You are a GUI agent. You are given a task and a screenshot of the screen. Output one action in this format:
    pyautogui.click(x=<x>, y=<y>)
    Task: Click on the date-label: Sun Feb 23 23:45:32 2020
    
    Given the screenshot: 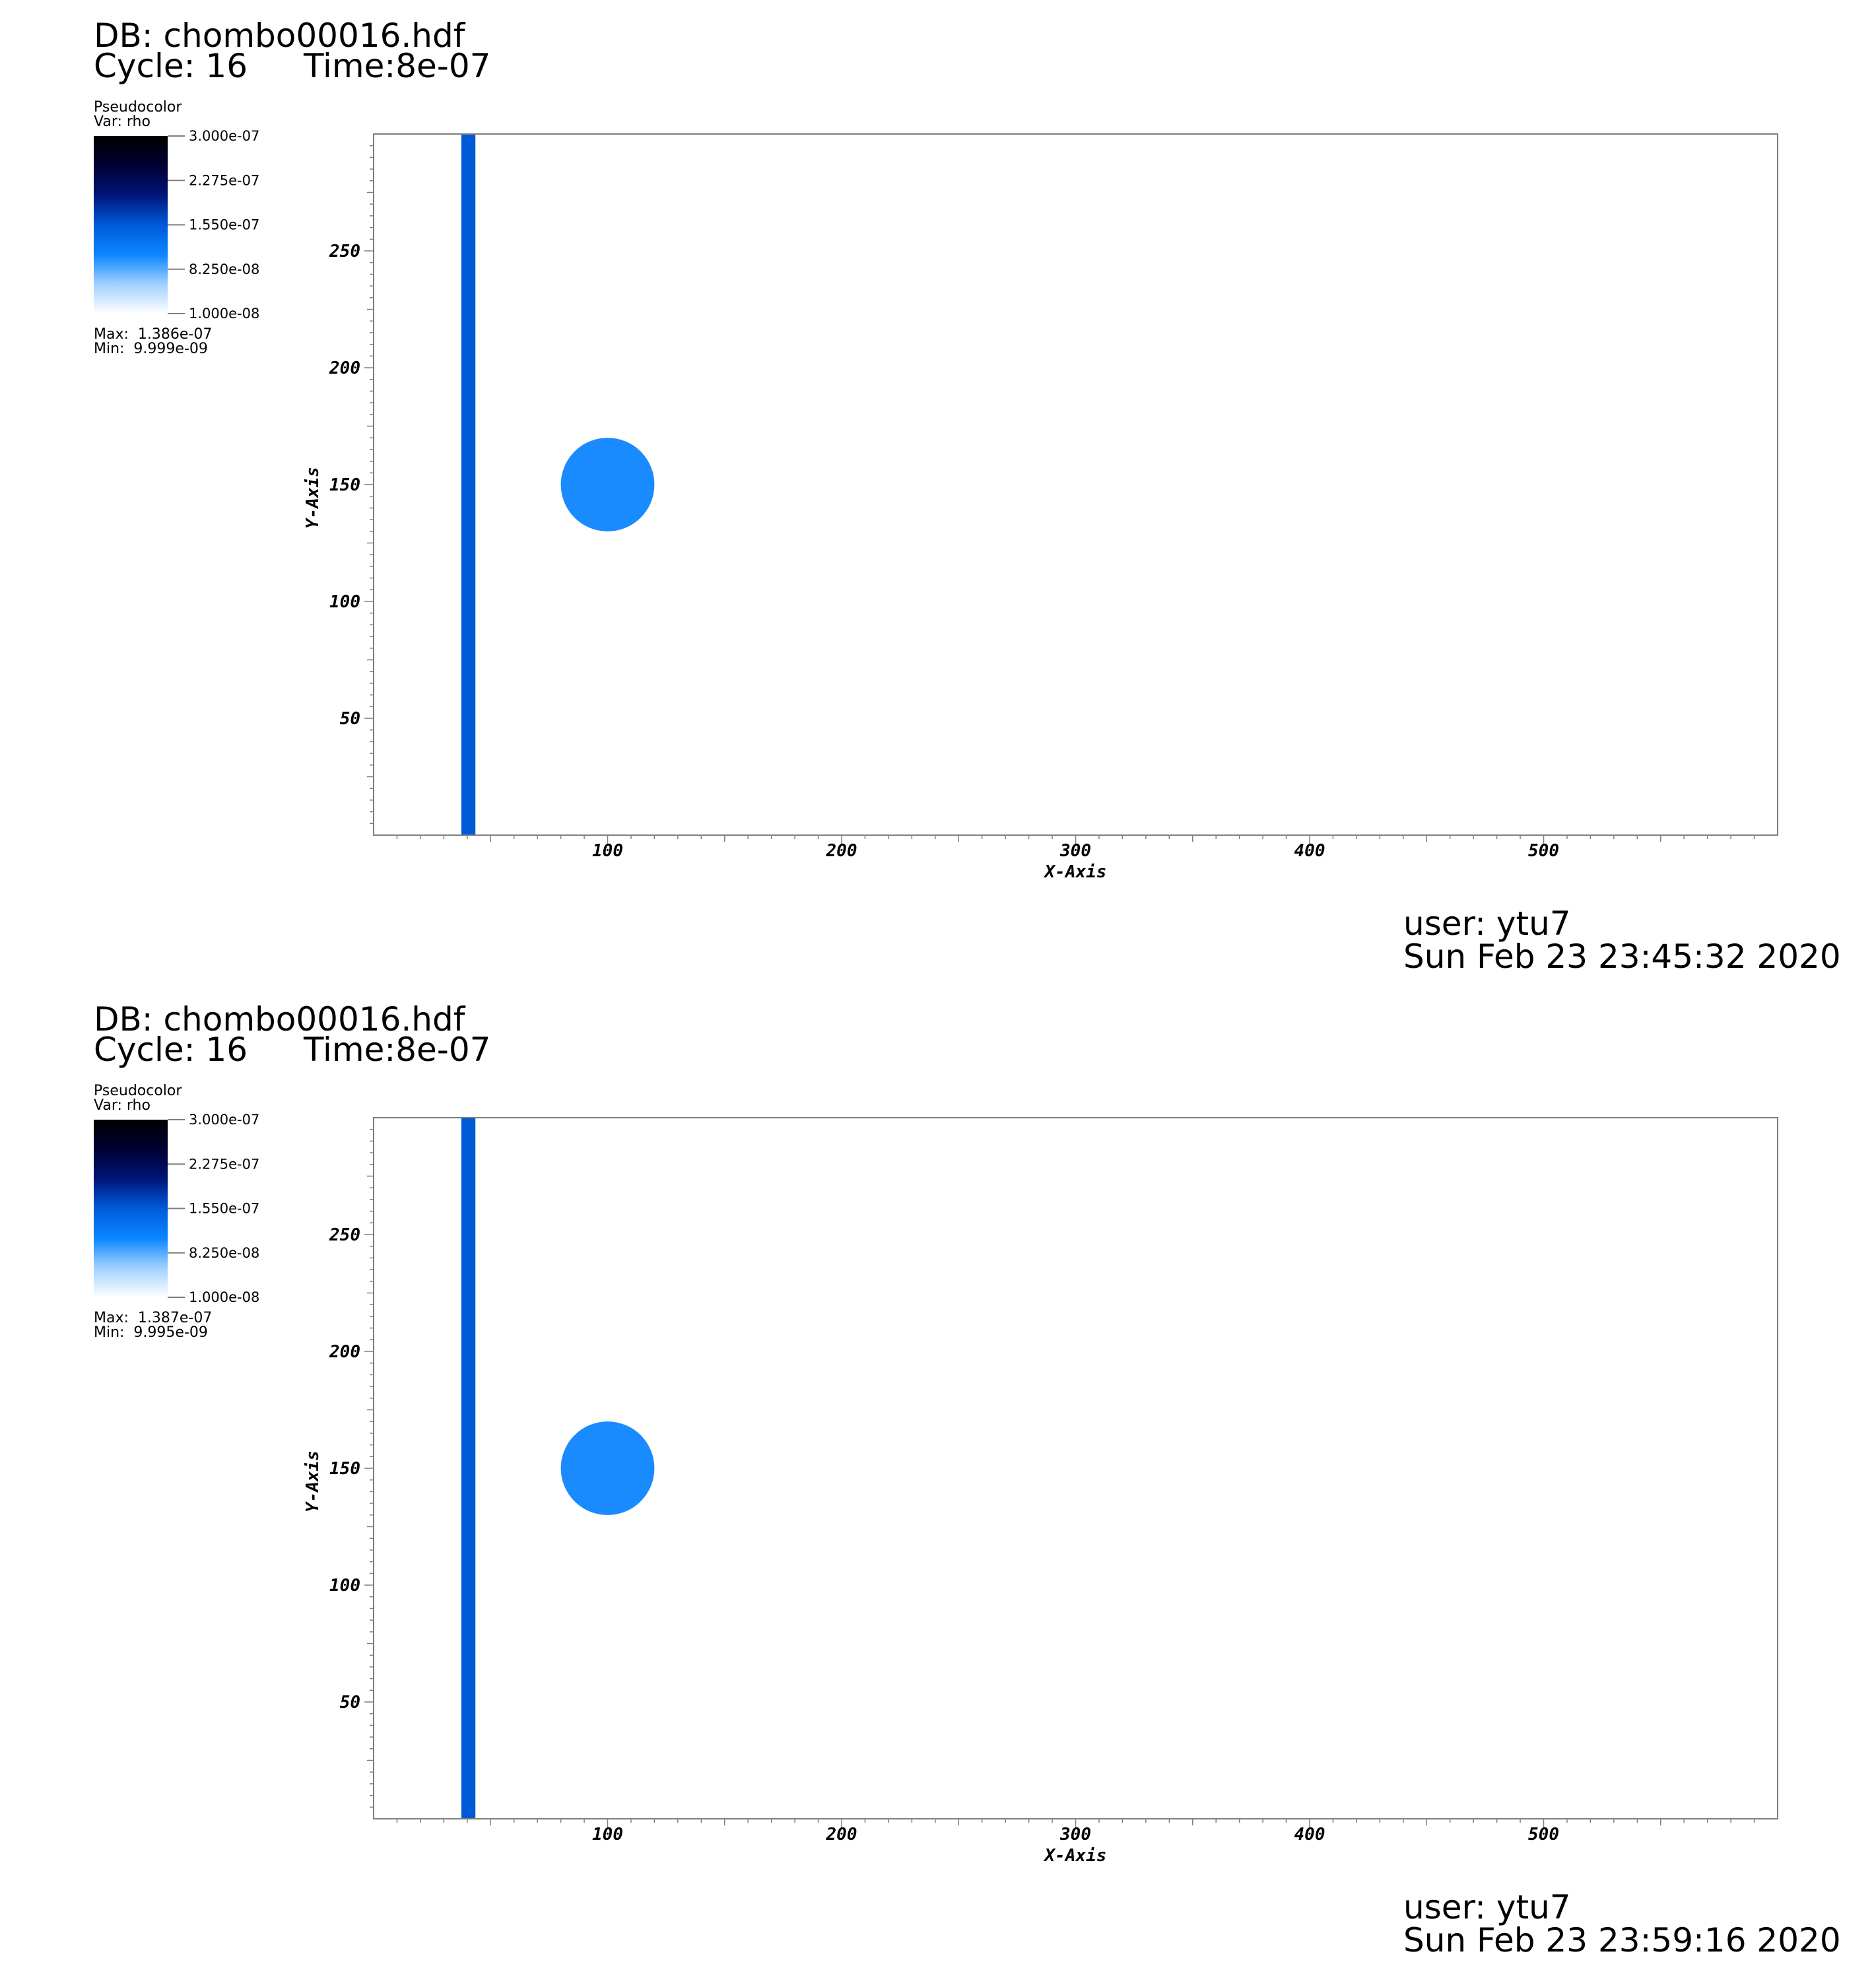 What is the action you would take?
    pyautogui.click(x=1622, y=957)
    